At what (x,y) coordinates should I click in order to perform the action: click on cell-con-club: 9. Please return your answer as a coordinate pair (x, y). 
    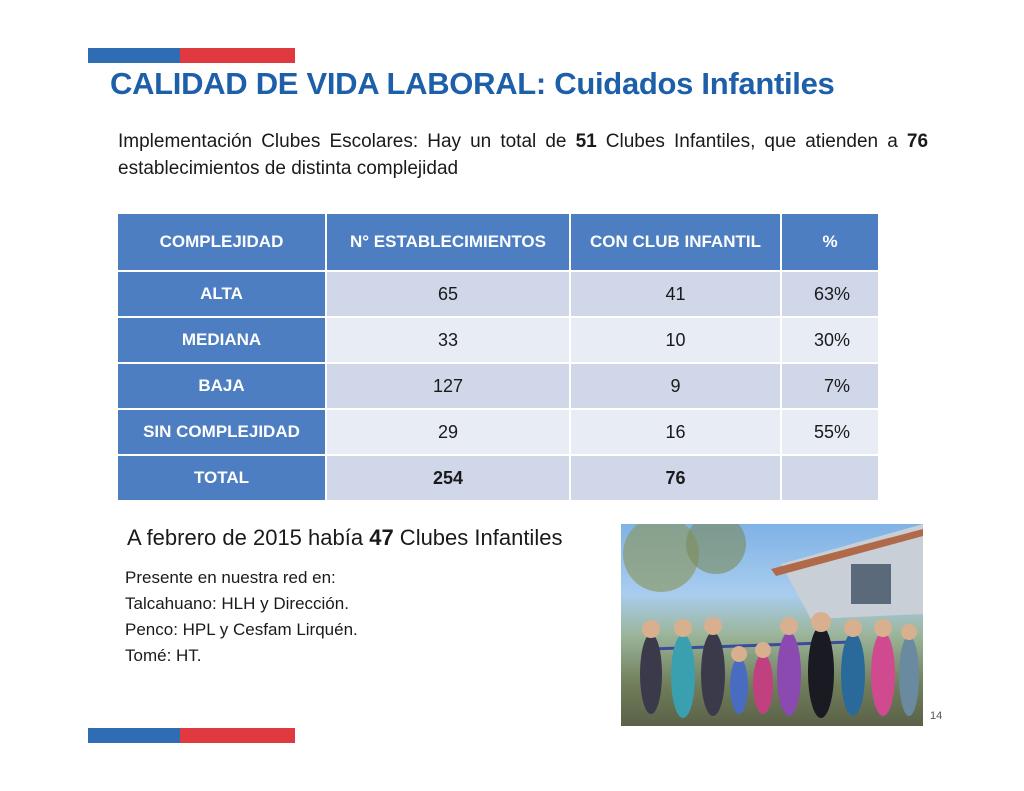
    Looking at the image, I should click on (675, 386).